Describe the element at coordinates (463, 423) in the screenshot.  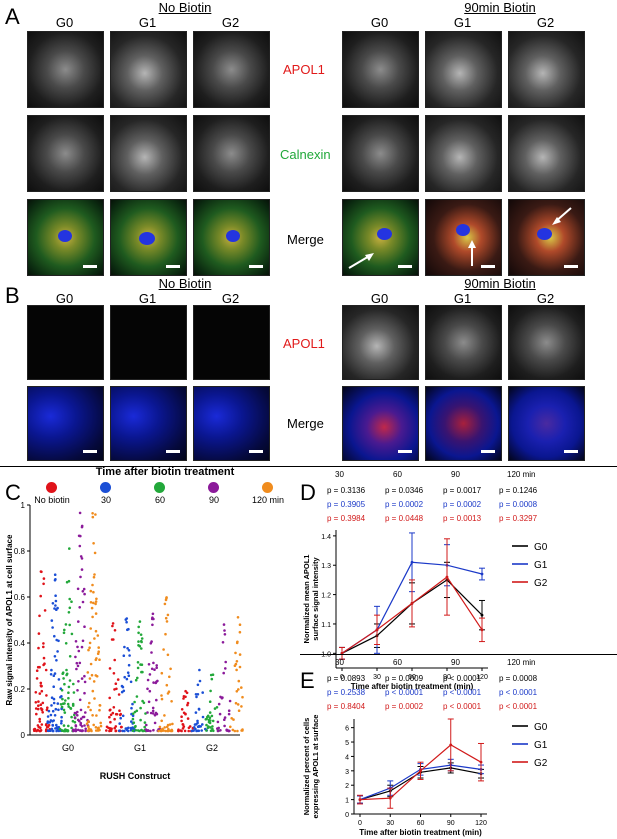
I see `micrograph-b-merge-bio-g1` at that location.